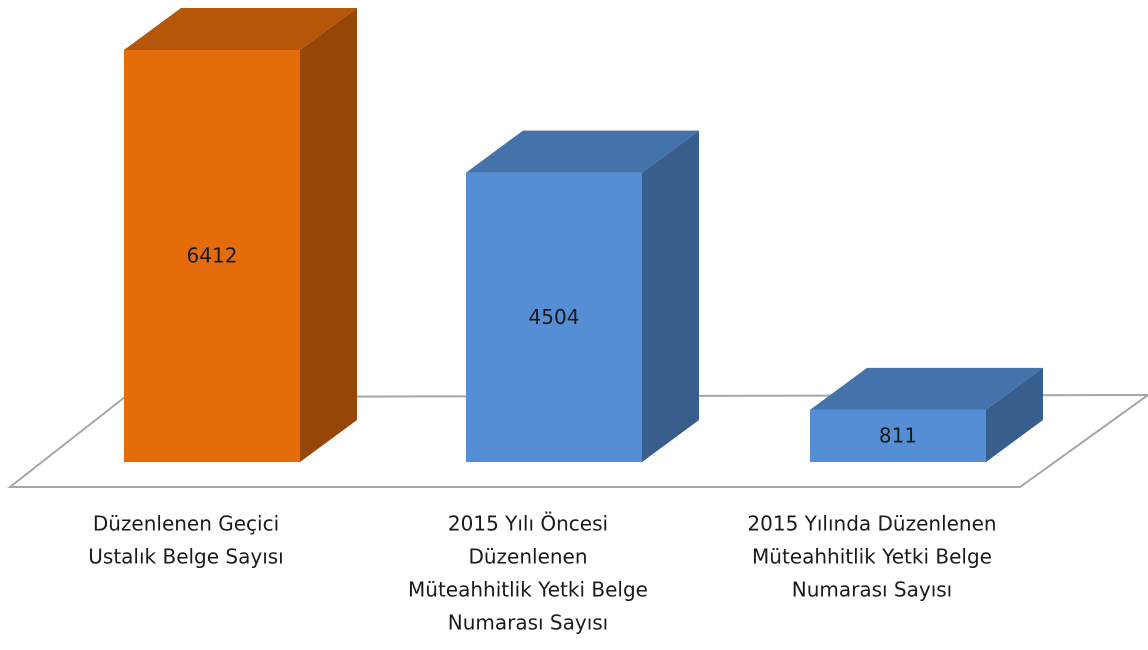  What do you see at coordinates (186, 524) in the screenshot?
I see `x-tick-label: Düzenlenen Geçici` at bounding box center [186, 524].